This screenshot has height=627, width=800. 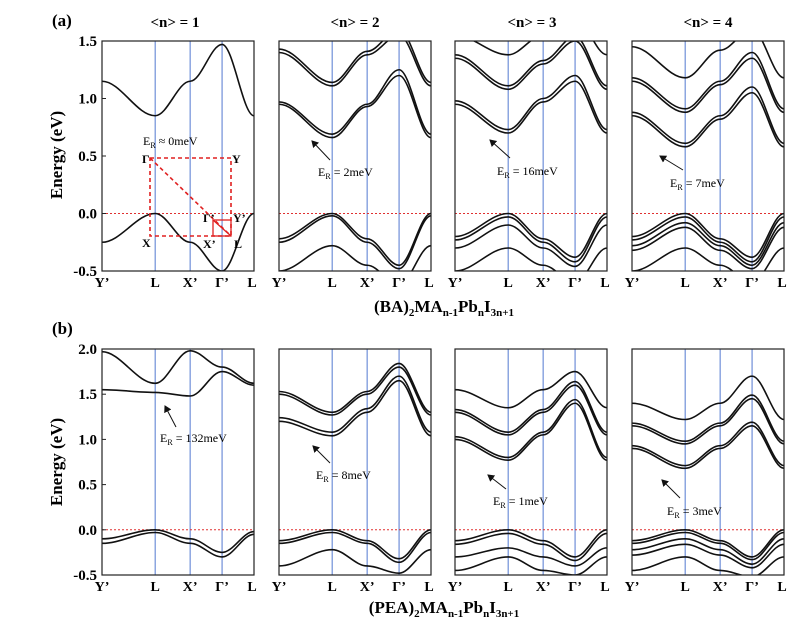 I want to click on panel-b-n4: Y’ L X’ Γ’ L ER = 3meV, so click(x=706, y=471).